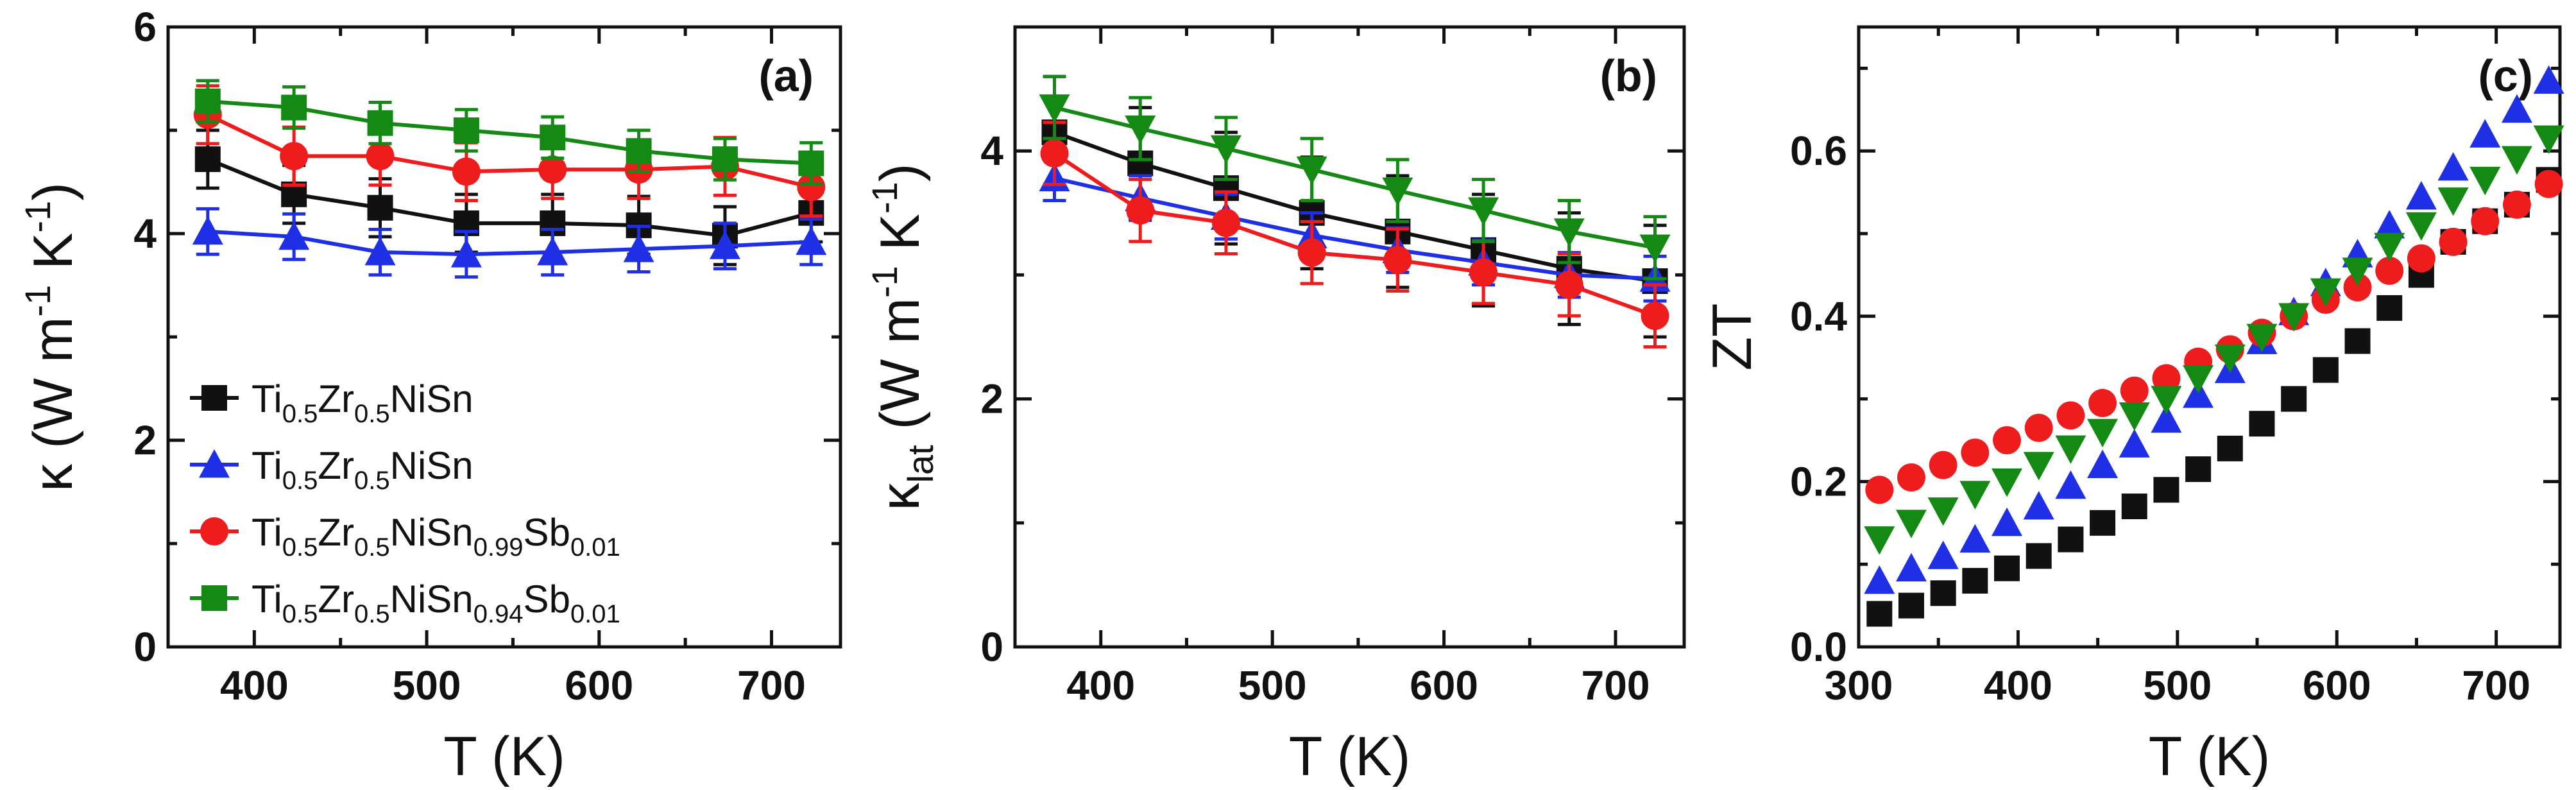  I want to click on text-run: (W m, so click(900, 372).